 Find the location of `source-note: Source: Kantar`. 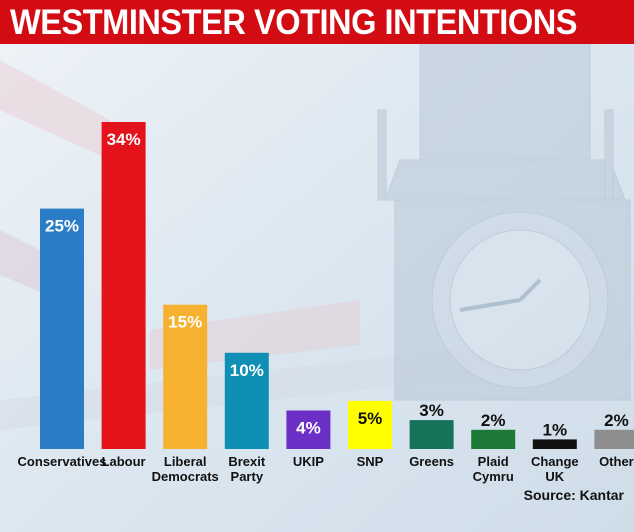

source-note: Source: Kantar is located at coordinates (573, 495).